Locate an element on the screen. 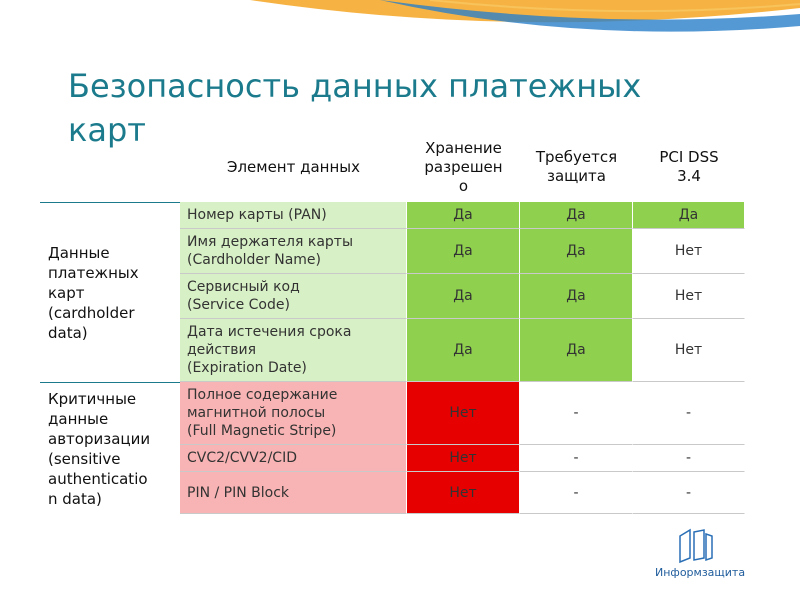  text-line: защита is located at coordinates (576, 176).